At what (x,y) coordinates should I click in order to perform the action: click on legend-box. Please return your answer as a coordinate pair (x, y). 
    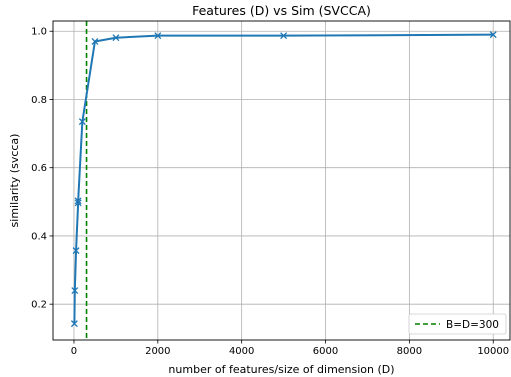
    Looking at the image, I should click on (457, 324).